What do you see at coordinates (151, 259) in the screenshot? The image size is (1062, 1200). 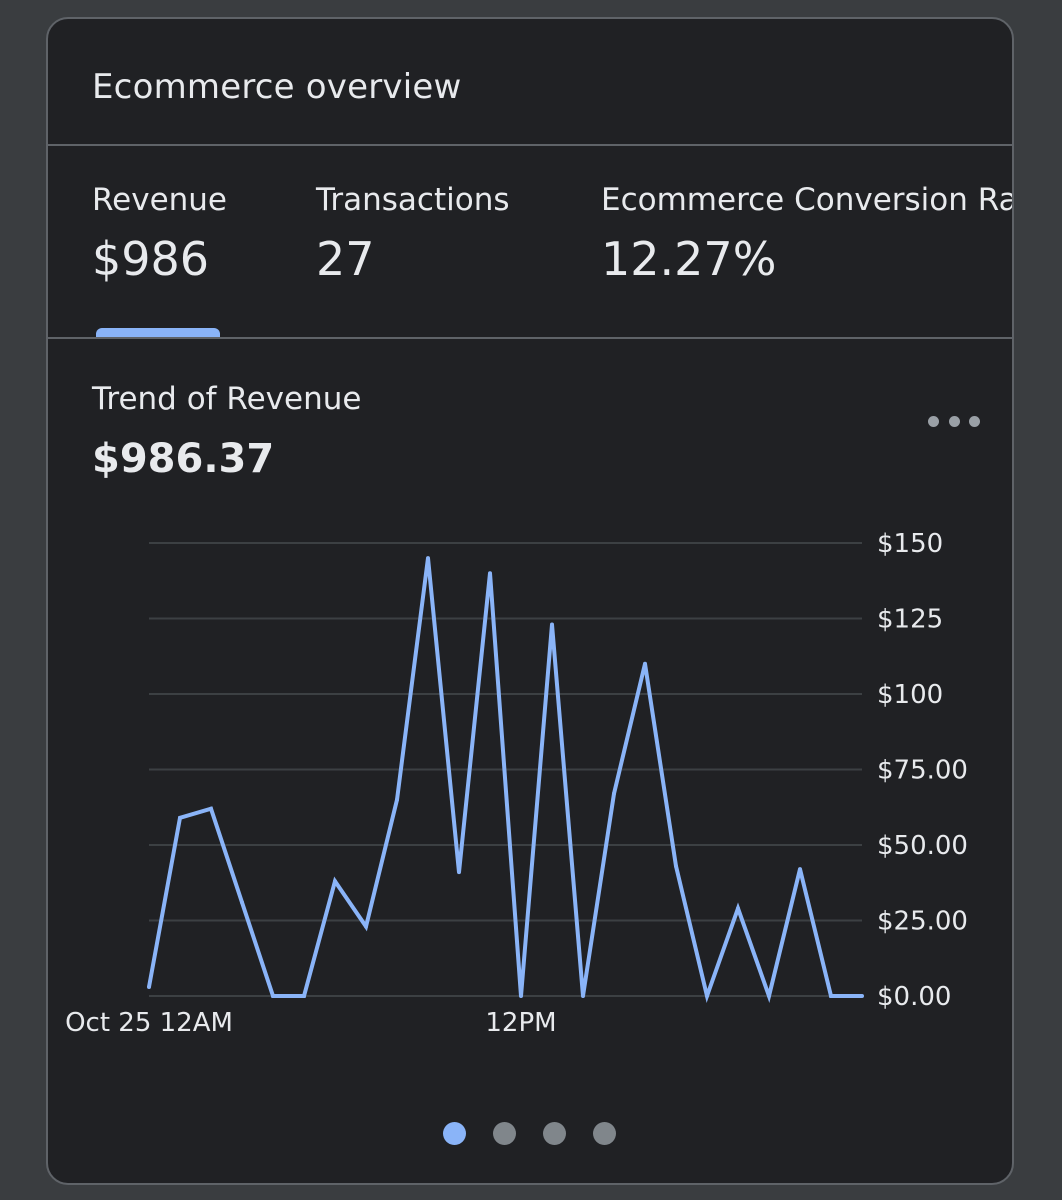 I see `metric-value: $986` at bounding box center [151, 259].